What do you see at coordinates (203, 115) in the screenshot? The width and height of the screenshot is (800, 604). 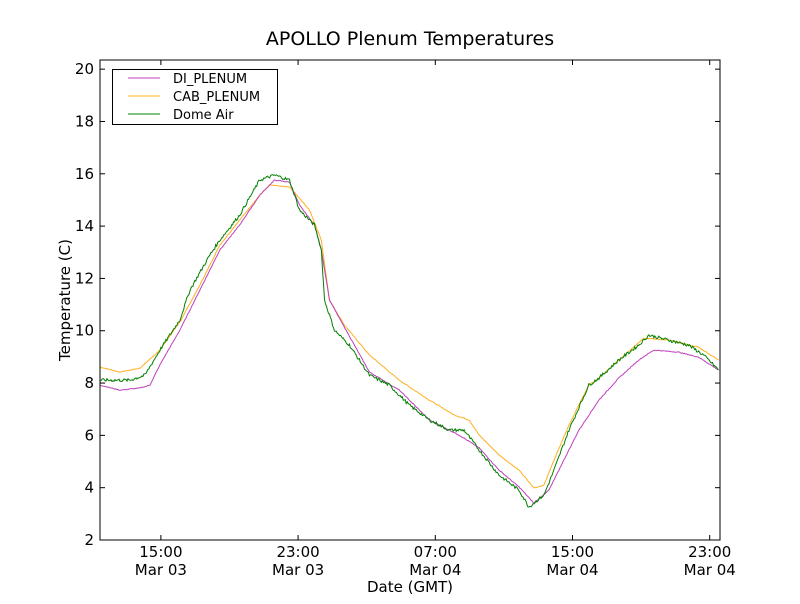 I see `legend-label: Dome Air` at bounding box center [203, 115].